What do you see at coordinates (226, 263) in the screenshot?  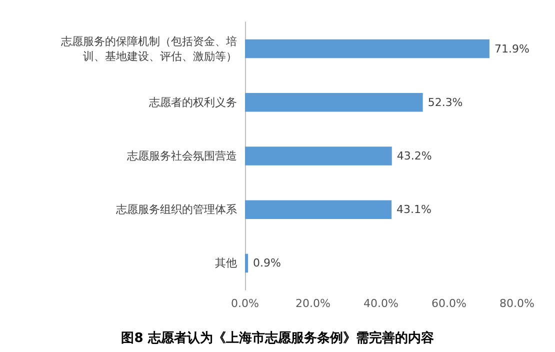 I see `y-tick-label: 其他` at bounding box center [226, 263].